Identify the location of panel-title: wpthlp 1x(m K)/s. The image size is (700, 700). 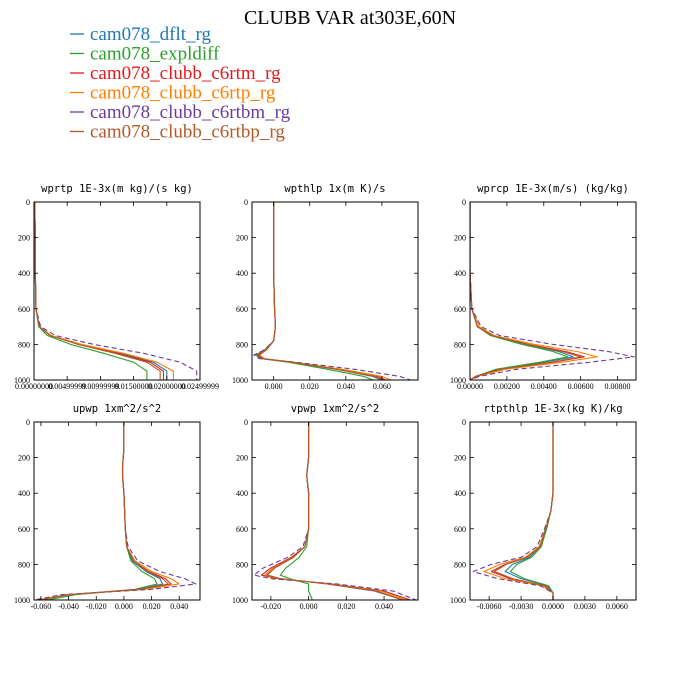
(334, 189).